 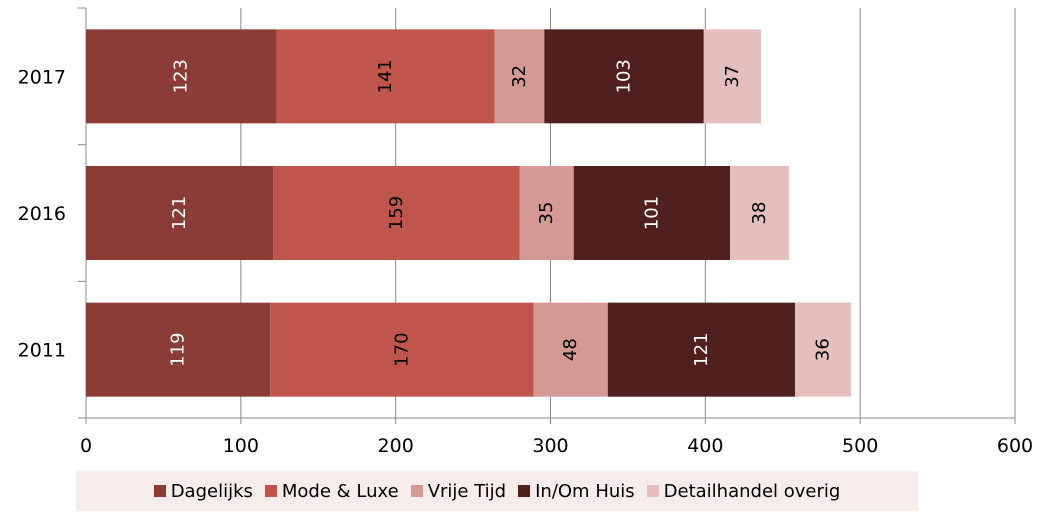 I want to click on data-label-2011-1: 170, so click(x=401, y=349).